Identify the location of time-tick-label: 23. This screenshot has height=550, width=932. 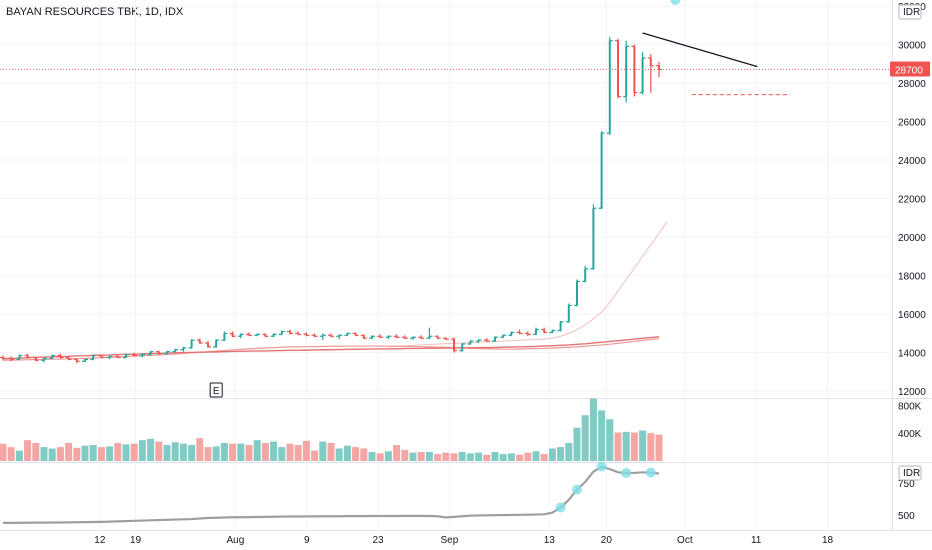
(379, 540).